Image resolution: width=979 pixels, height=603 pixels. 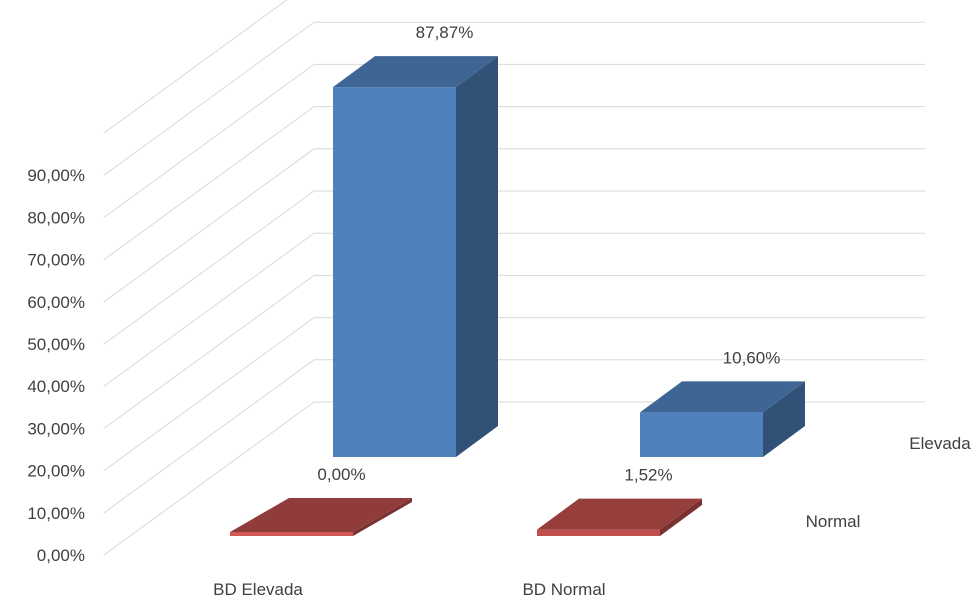 What do you see at coordinates (195, 67) in the screenshot?
I see `gridline` at bounding box center [195, 67].